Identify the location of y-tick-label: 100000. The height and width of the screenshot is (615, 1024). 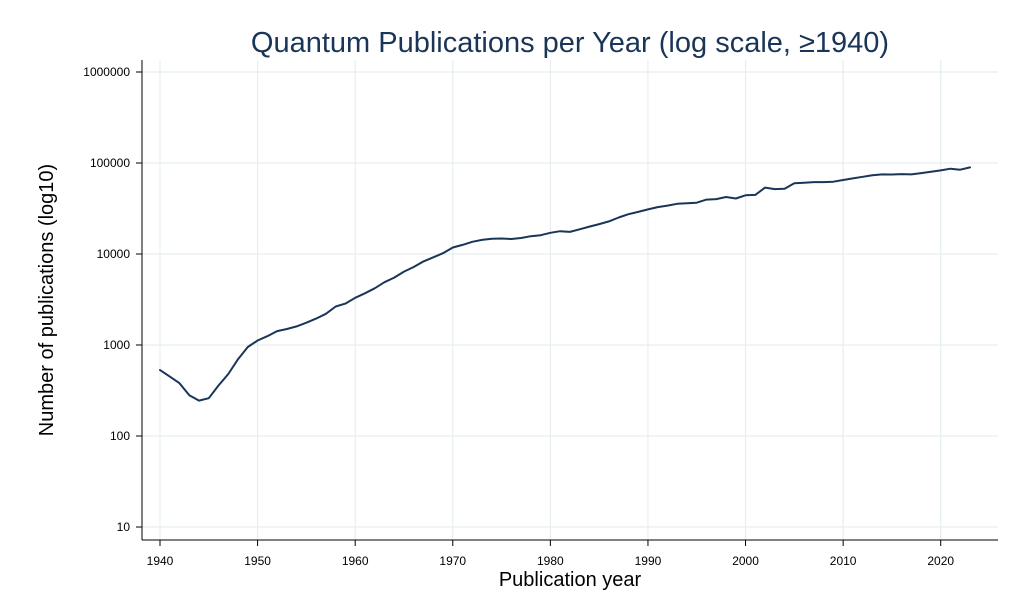
(110, 163).